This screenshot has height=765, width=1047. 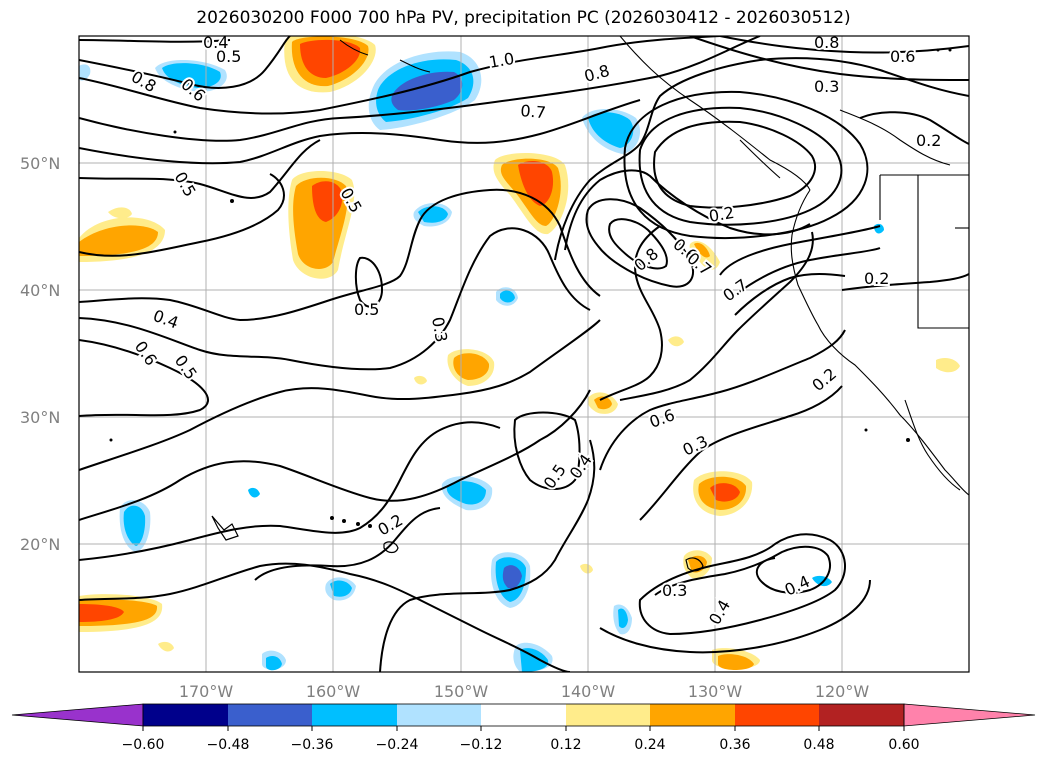 What do you see at coordinates (40, 417) in the screenshot?
I see `lat-label-30n: 30°N` at bounding box center [40, 417].